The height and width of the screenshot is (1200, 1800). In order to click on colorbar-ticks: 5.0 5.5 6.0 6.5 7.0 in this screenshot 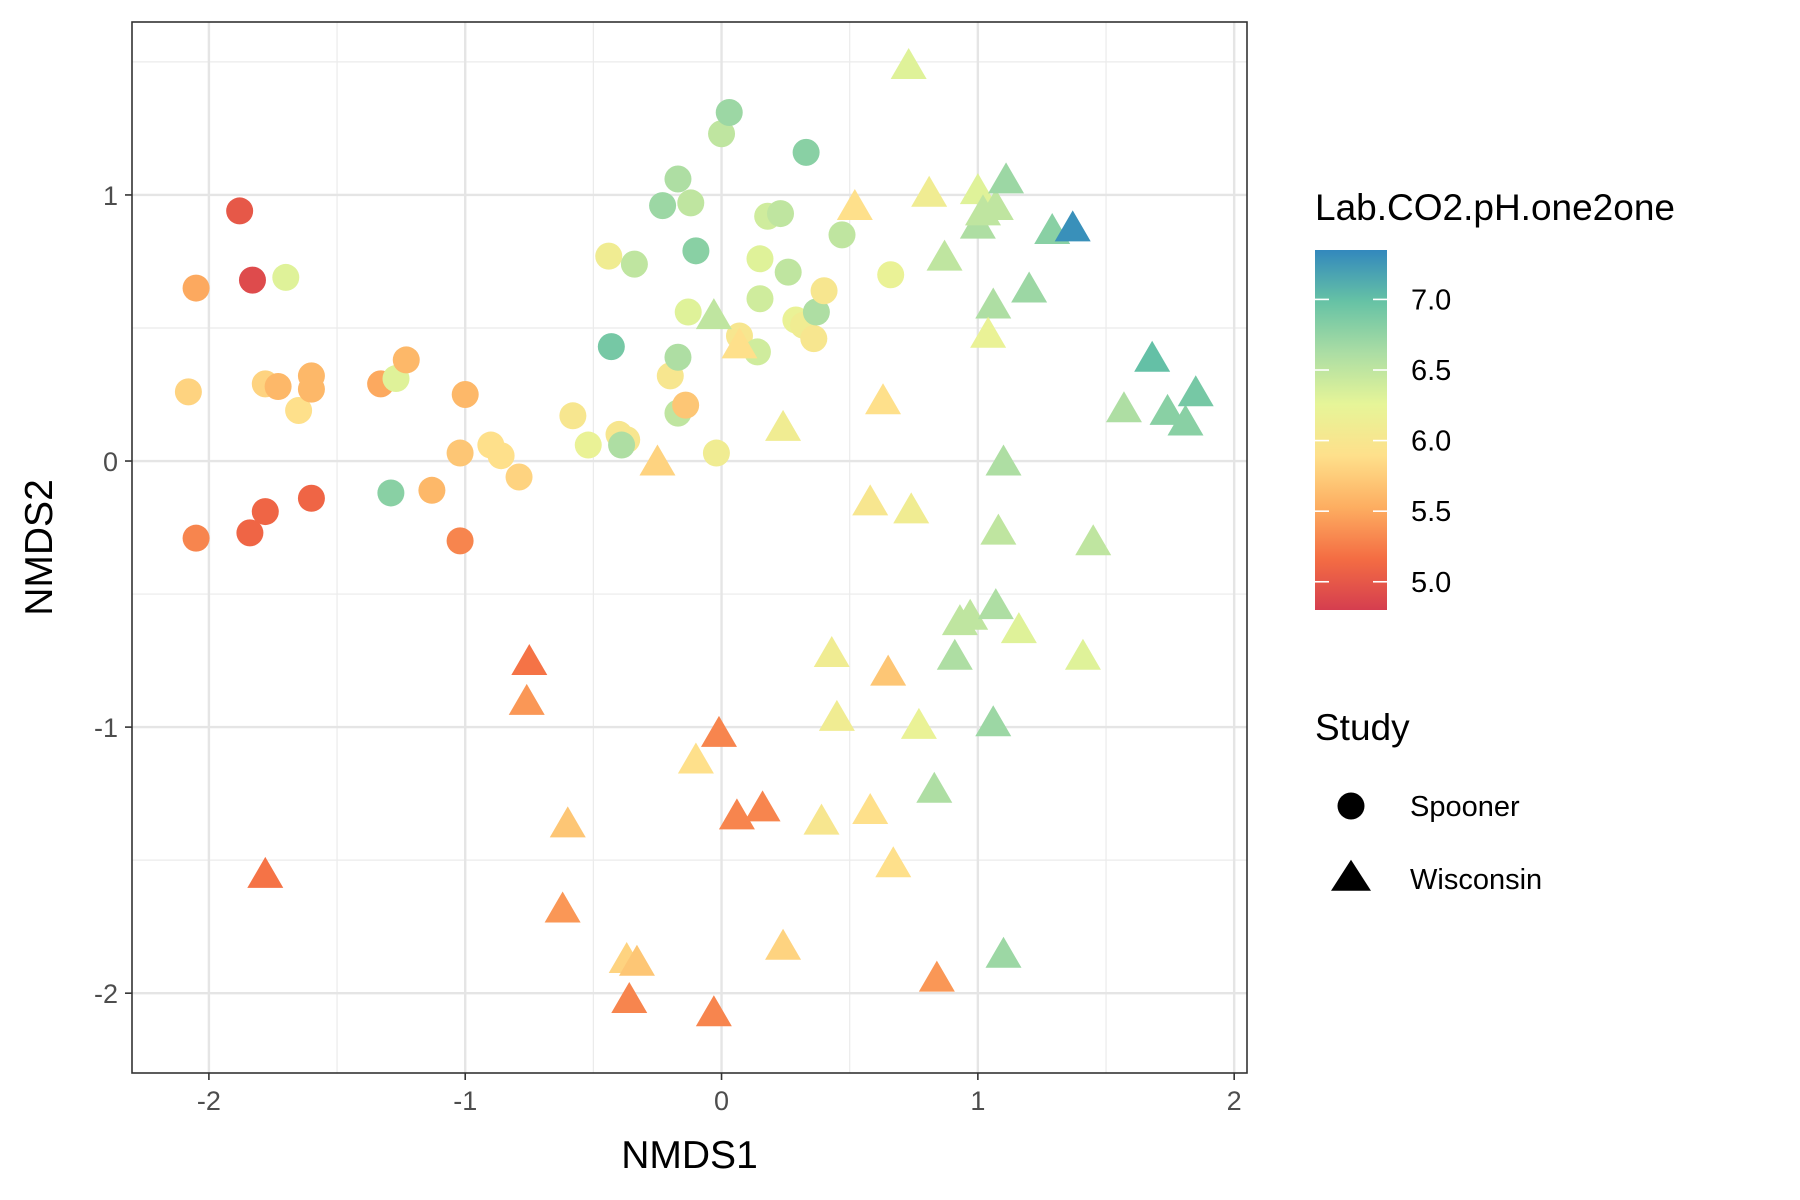, I will do `click(1383, 441)`.